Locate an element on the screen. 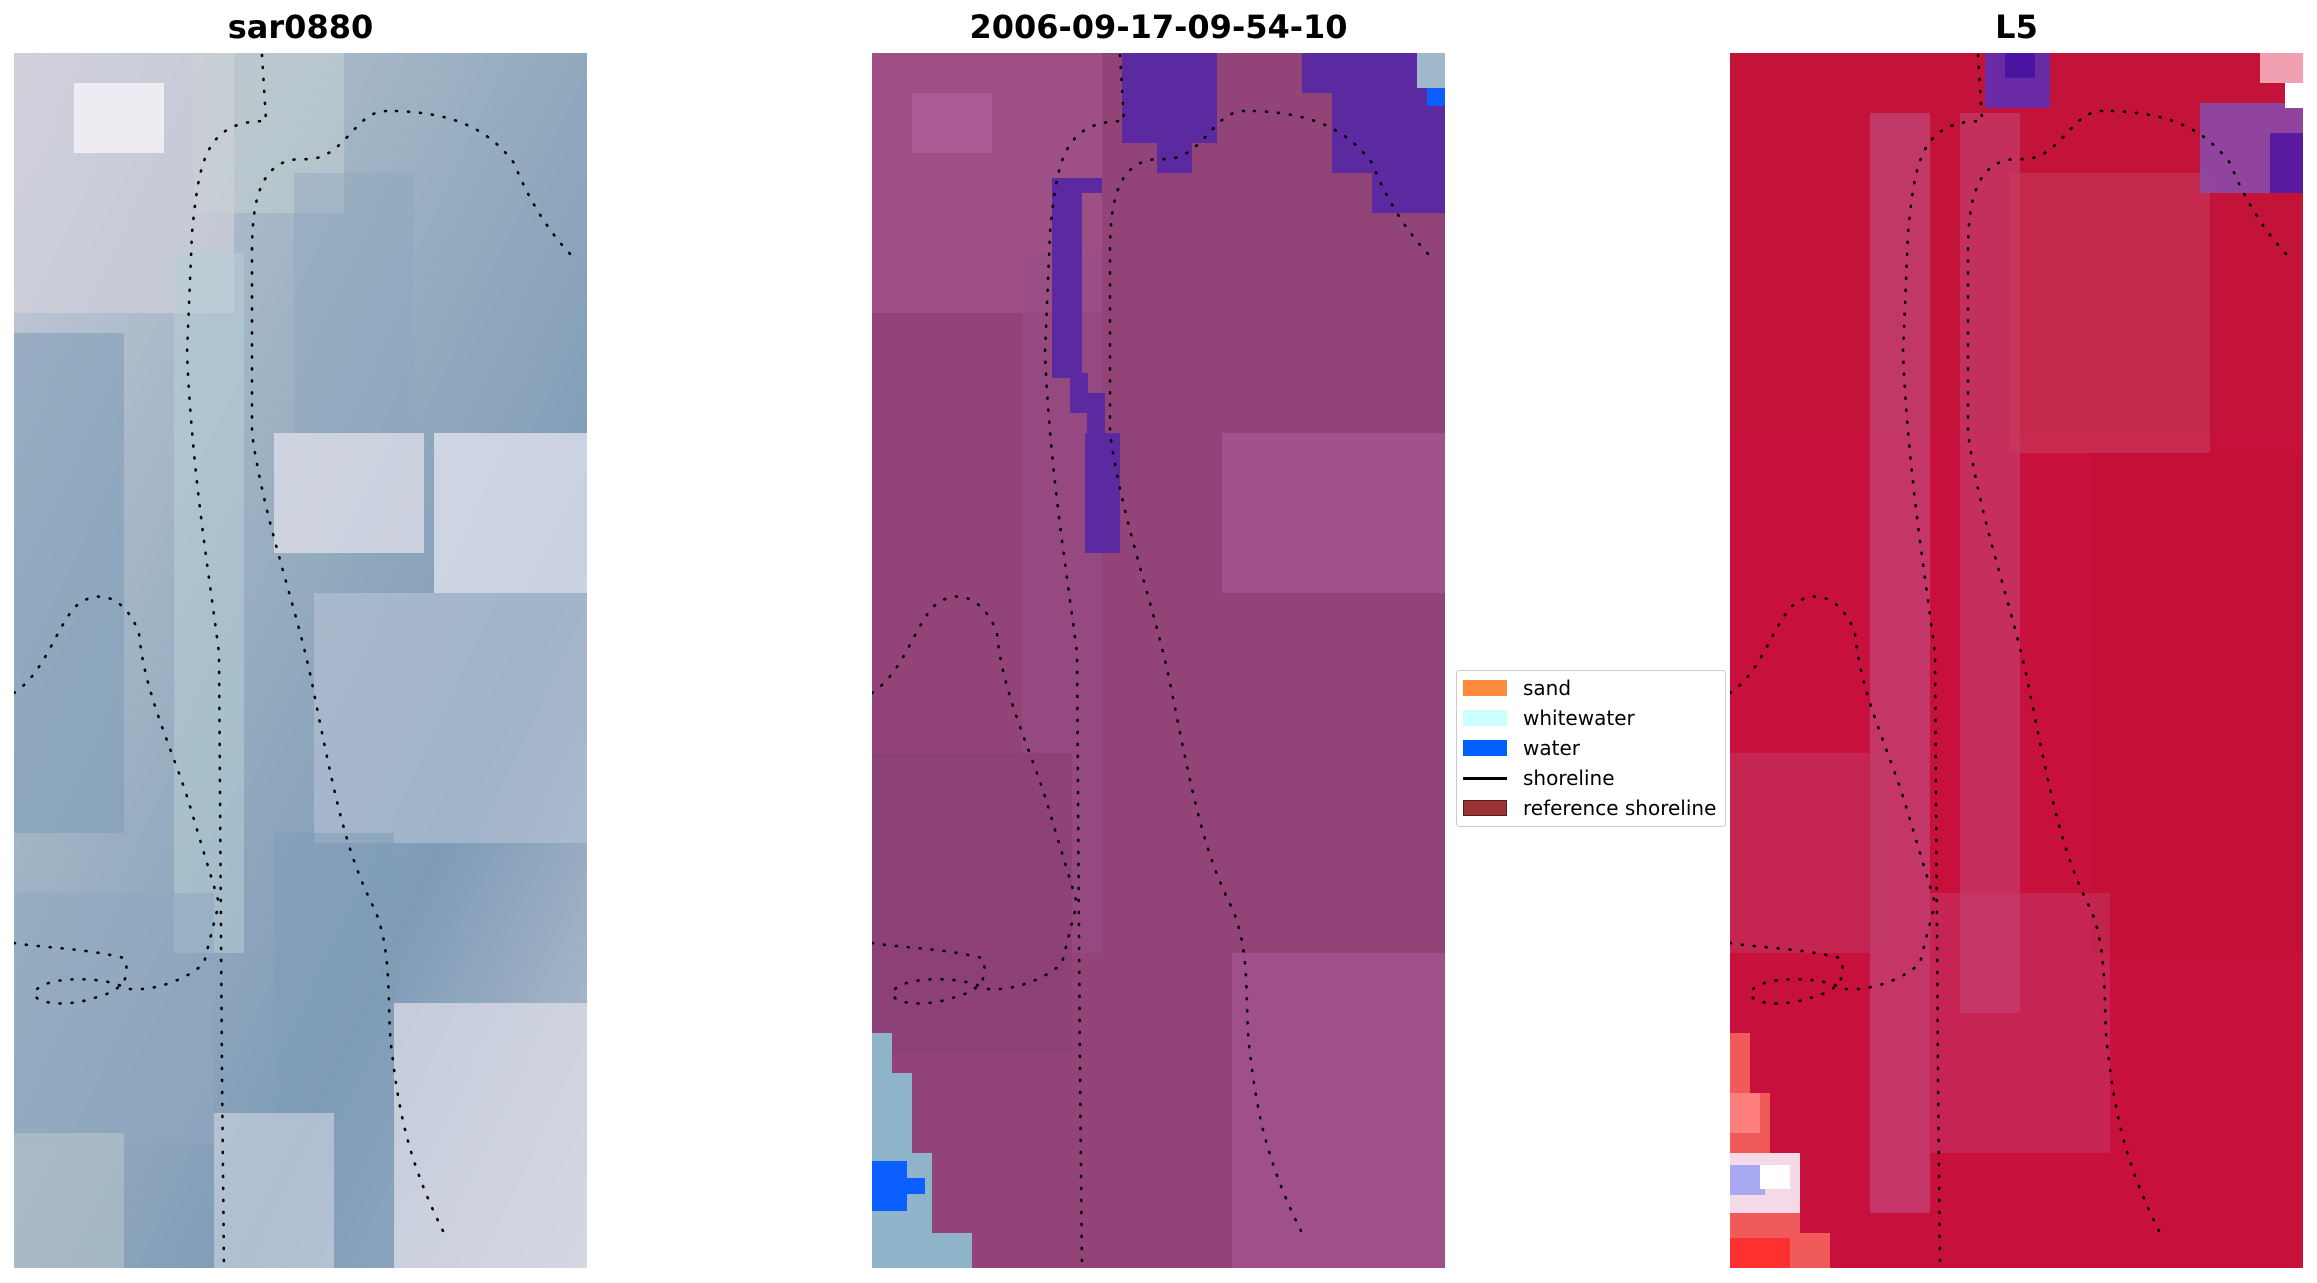 Image resolution: width=2317 pixels, height=1283 pixels. legend-label: water is located at coordinates (1551, 748).